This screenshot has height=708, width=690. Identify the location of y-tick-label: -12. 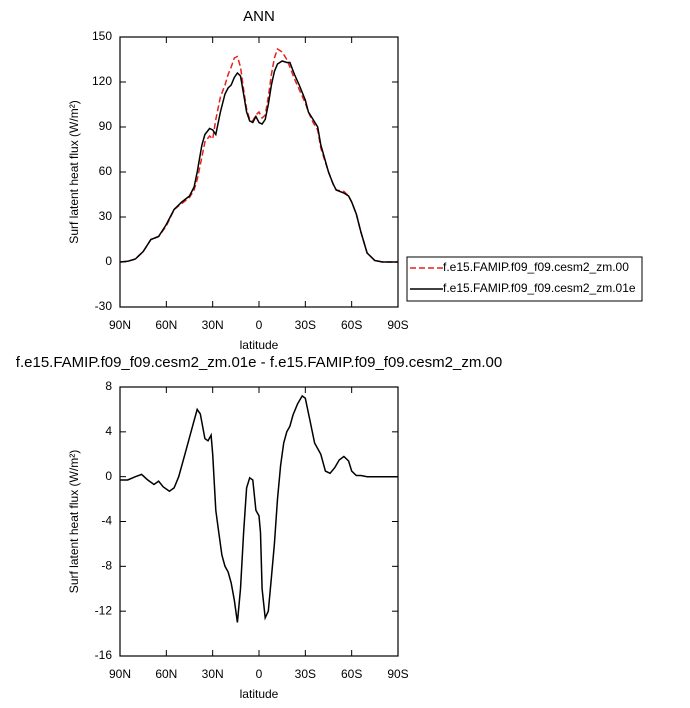
(104, 610).